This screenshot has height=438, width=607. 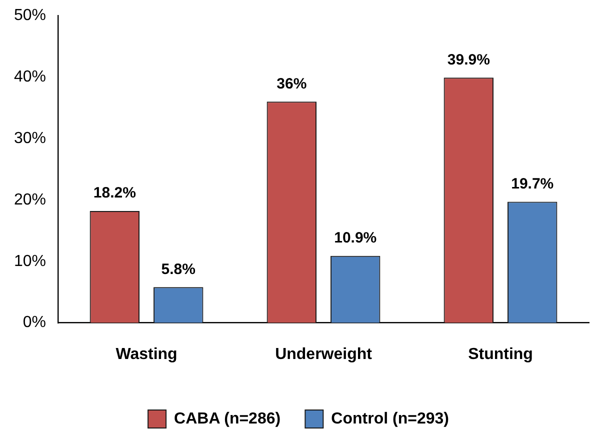 What do you see at coordinates (114, 193) in the screenshot?
I see `data-label: 18.2%` at bounding box center [114, 193].